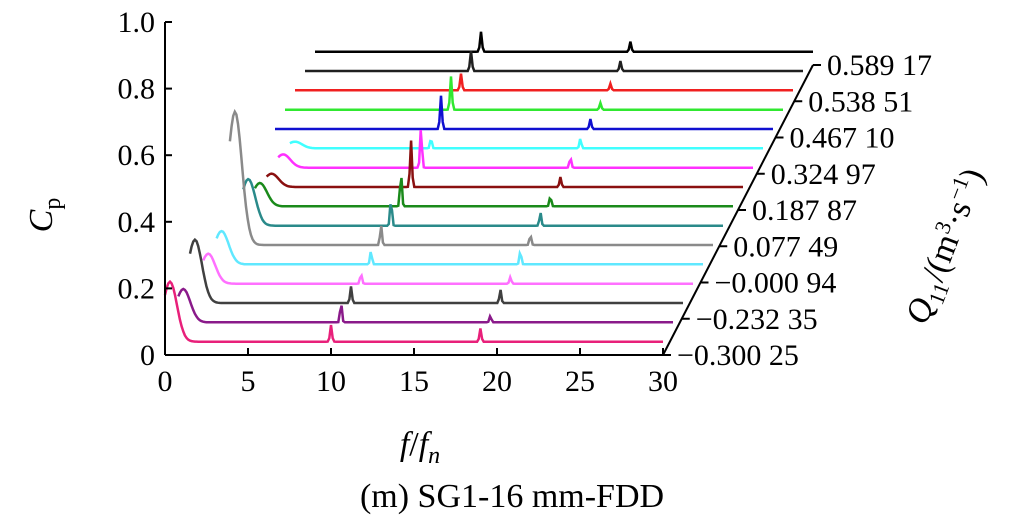 The width and height of the screenshot is (1024, 529). What do you see at coordinates (420, 447) in the screenshot?
I see `x-axis-title: f/fn` at bounding box center [420, 447].